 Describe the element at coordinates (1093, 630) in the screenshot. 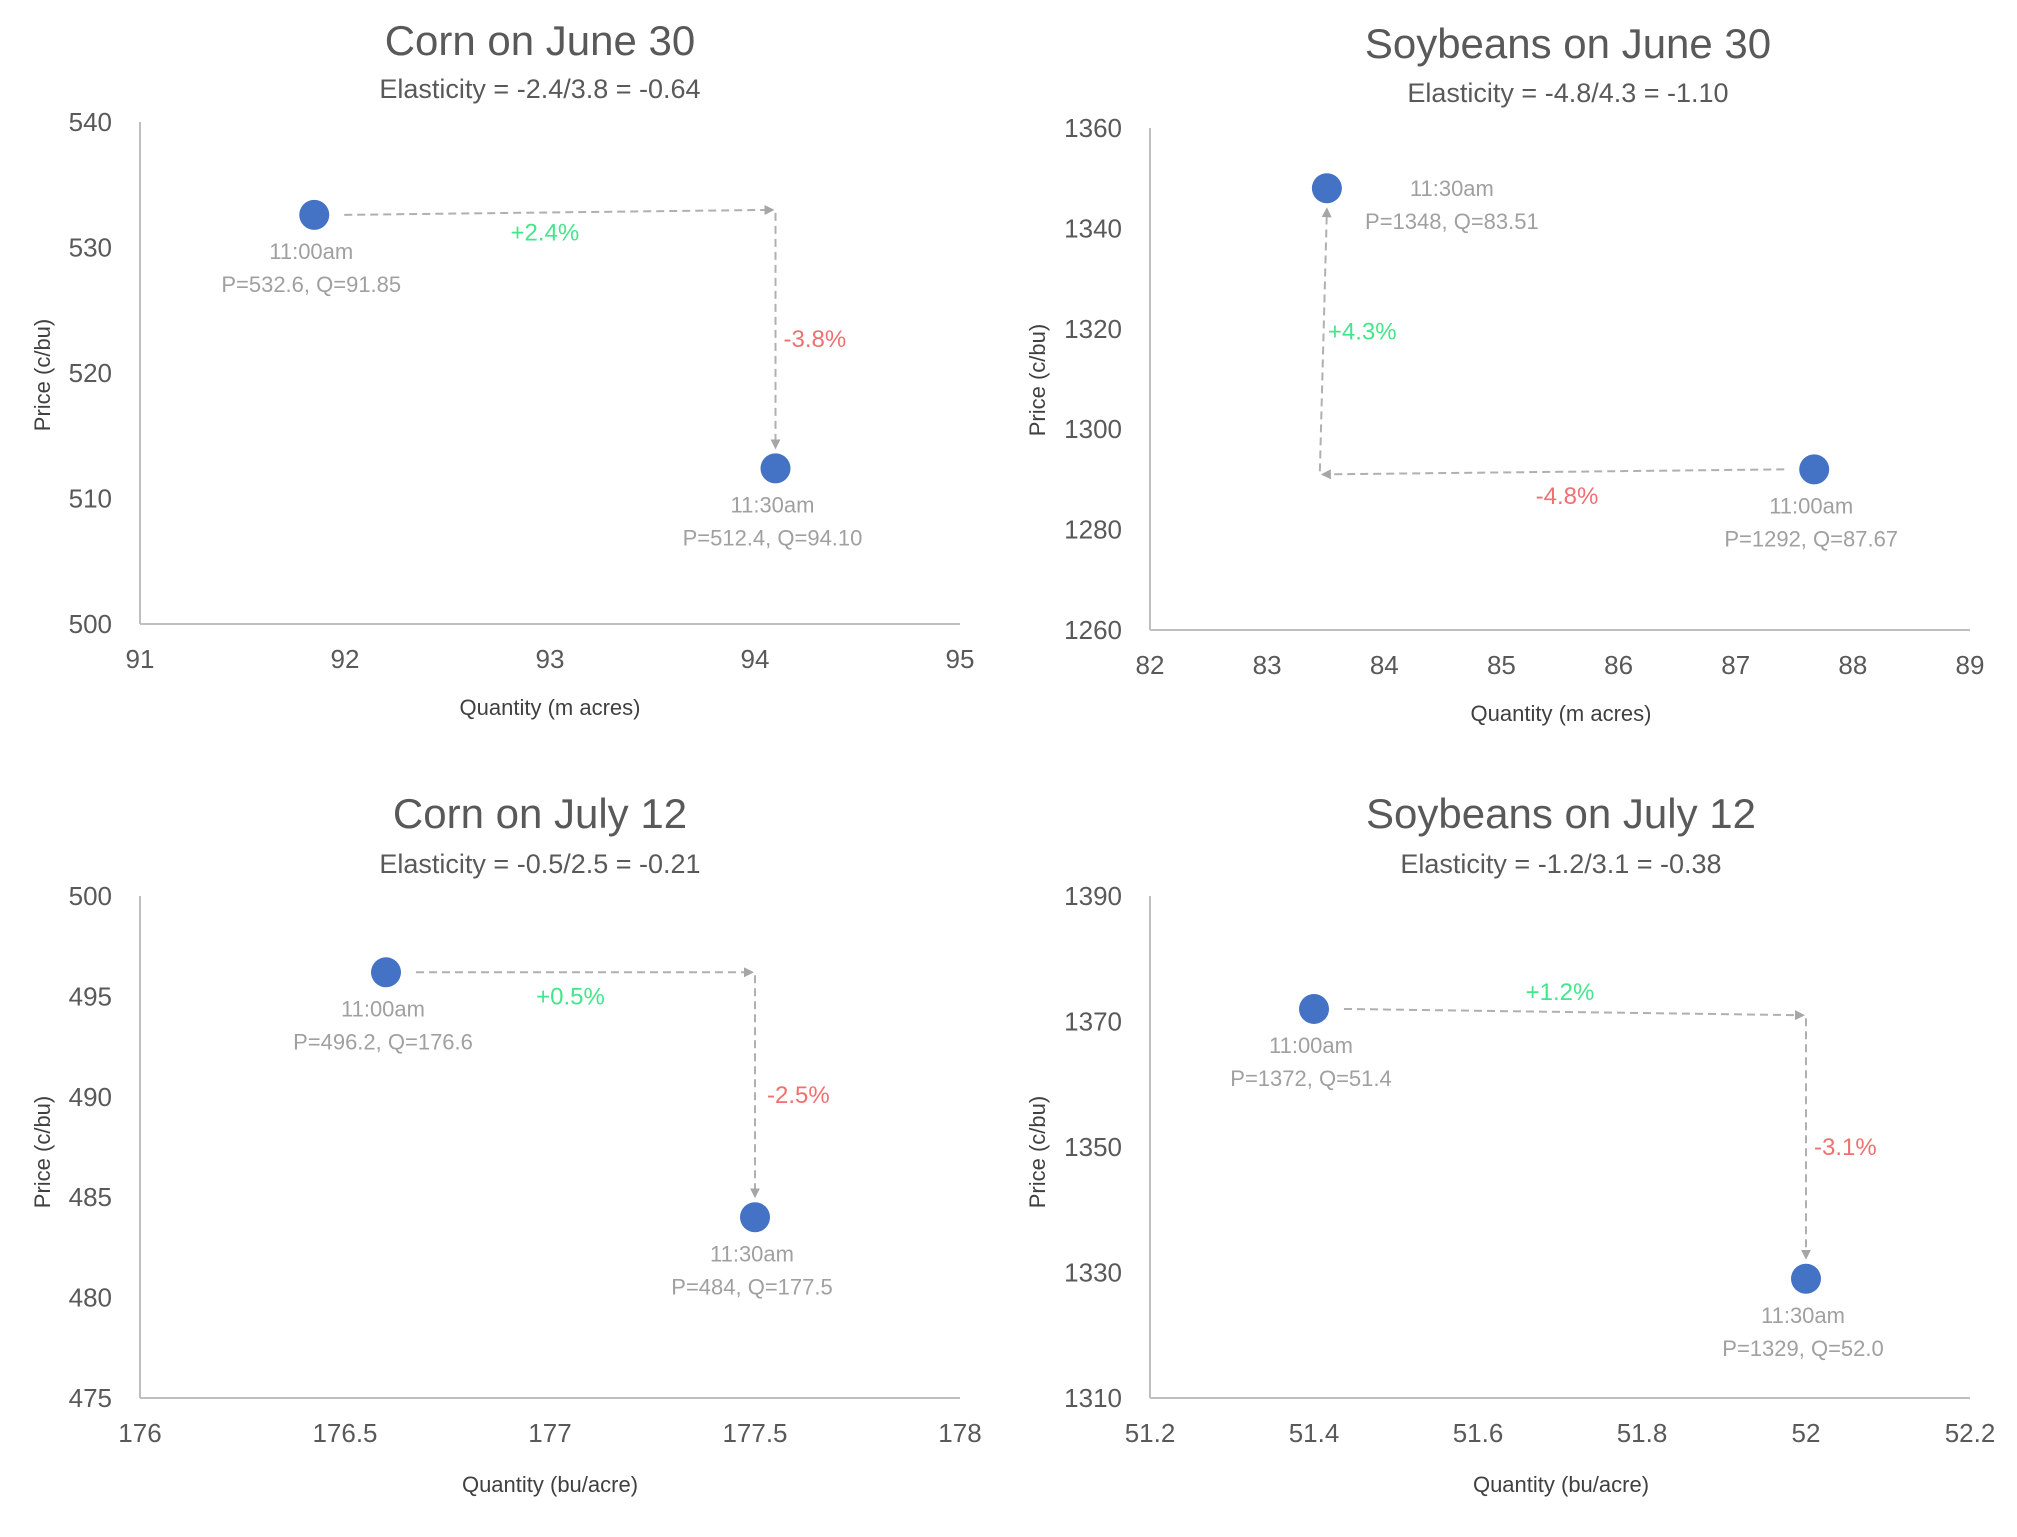

I see `y-tick-label: 1260` at that location.